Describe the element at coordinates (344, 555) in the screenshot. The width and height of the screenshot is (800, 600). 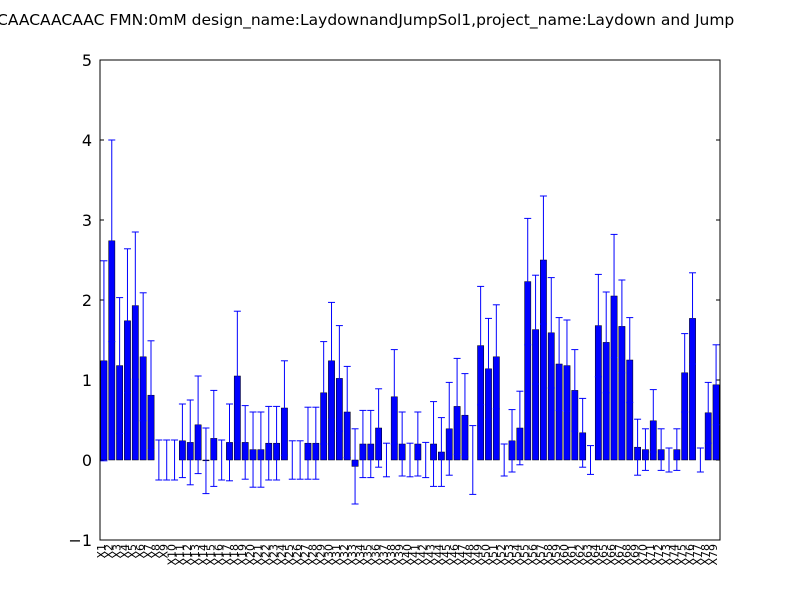
I see `x-tick-label: X32` at that location.